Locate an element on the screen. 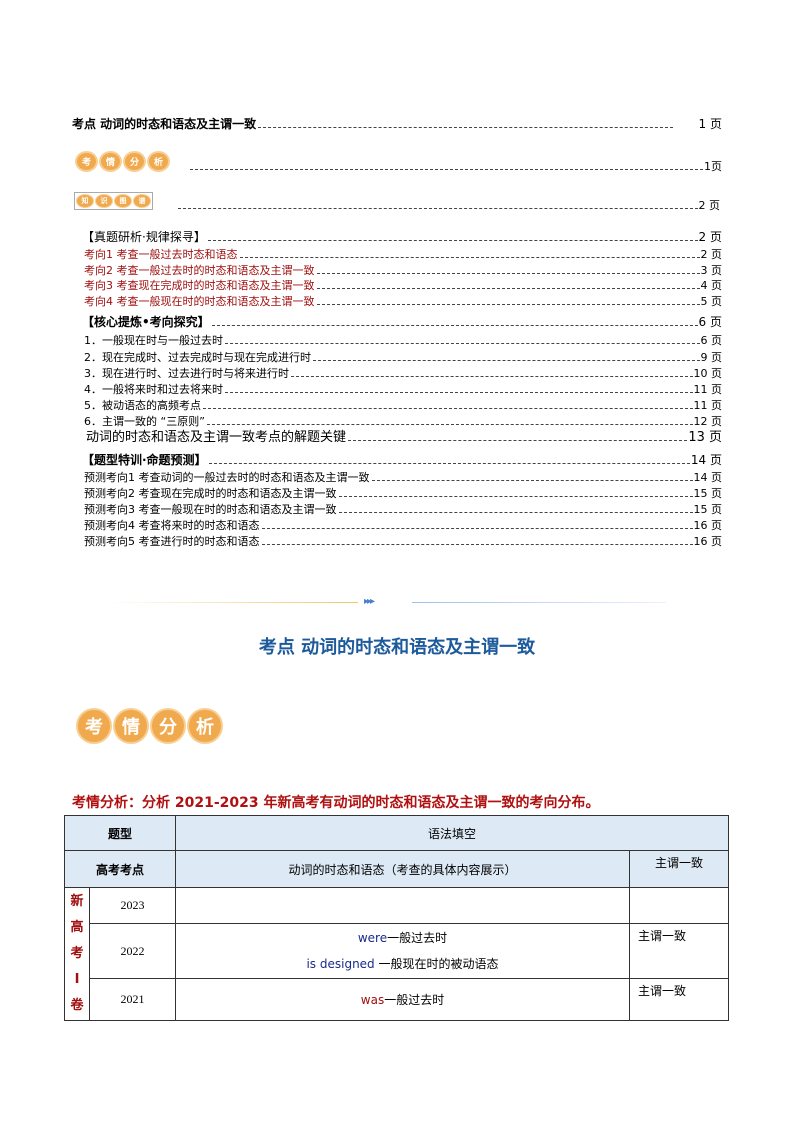  toc-entry: 考向3 考查现在完成时的时态和语态及主谓一致 4 页 is located at coordinates (403, 286).